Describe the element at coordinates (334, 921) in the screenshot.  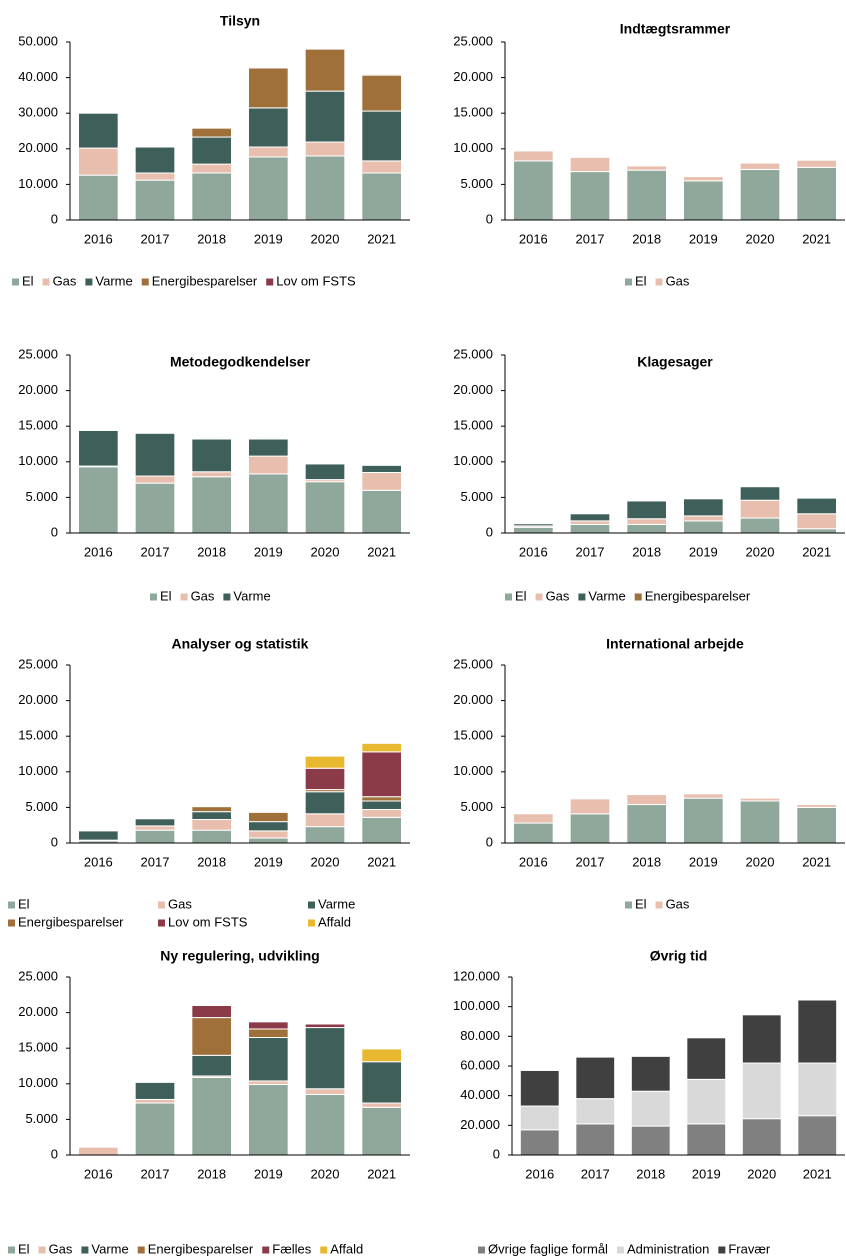
I see `legend-label: Affald` at that location.